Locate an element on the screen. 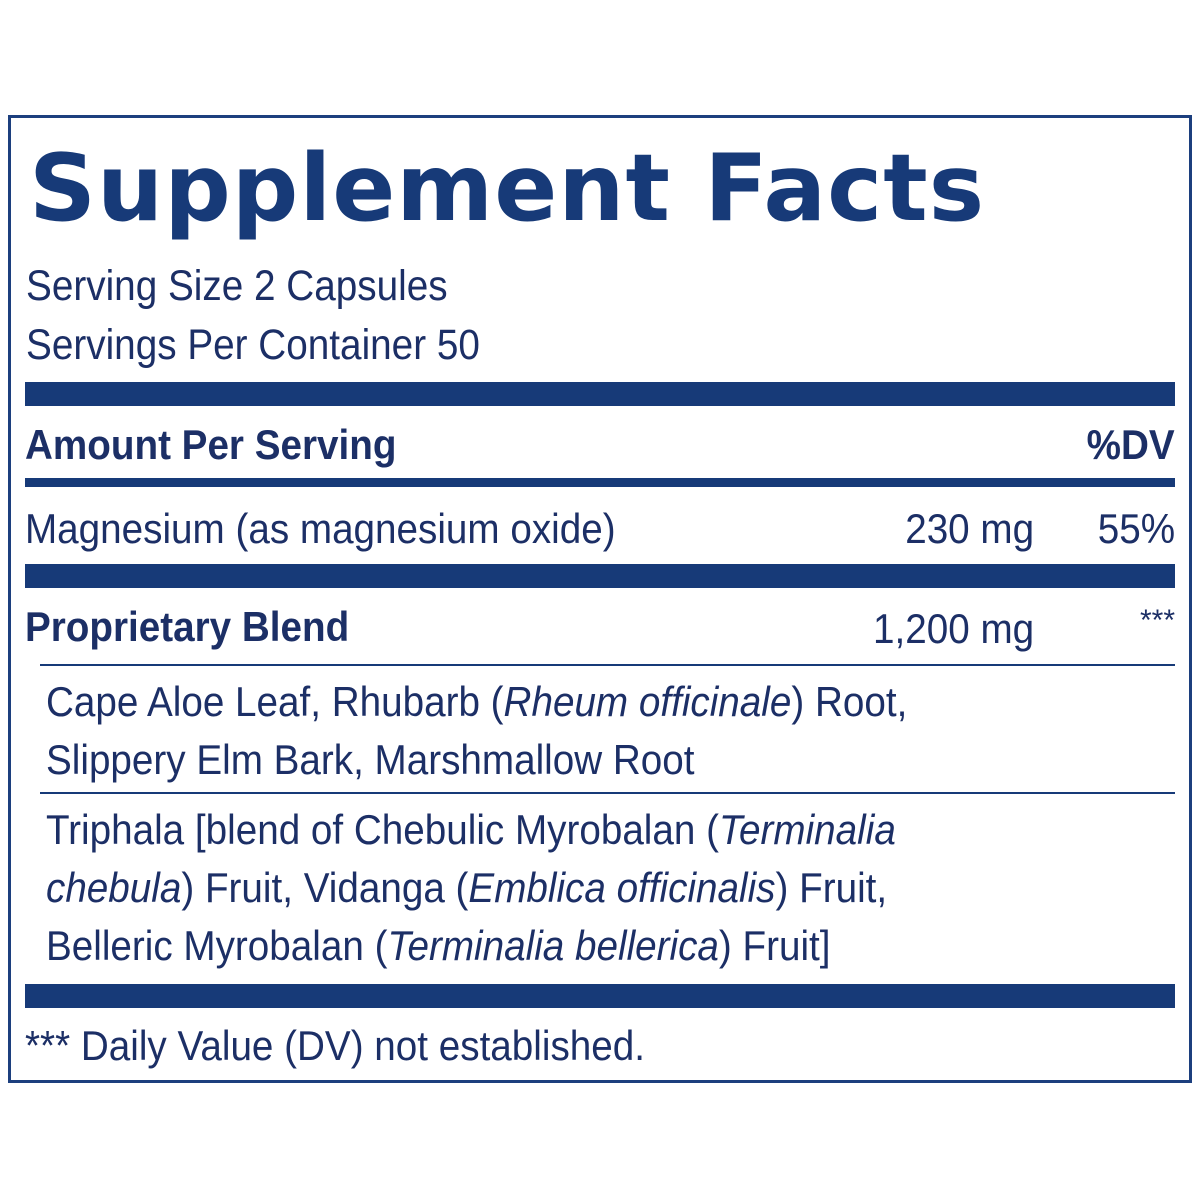 This screenshot has width=1200, height=1200. divider-thick-bottom is located at coordinates (600, 996).